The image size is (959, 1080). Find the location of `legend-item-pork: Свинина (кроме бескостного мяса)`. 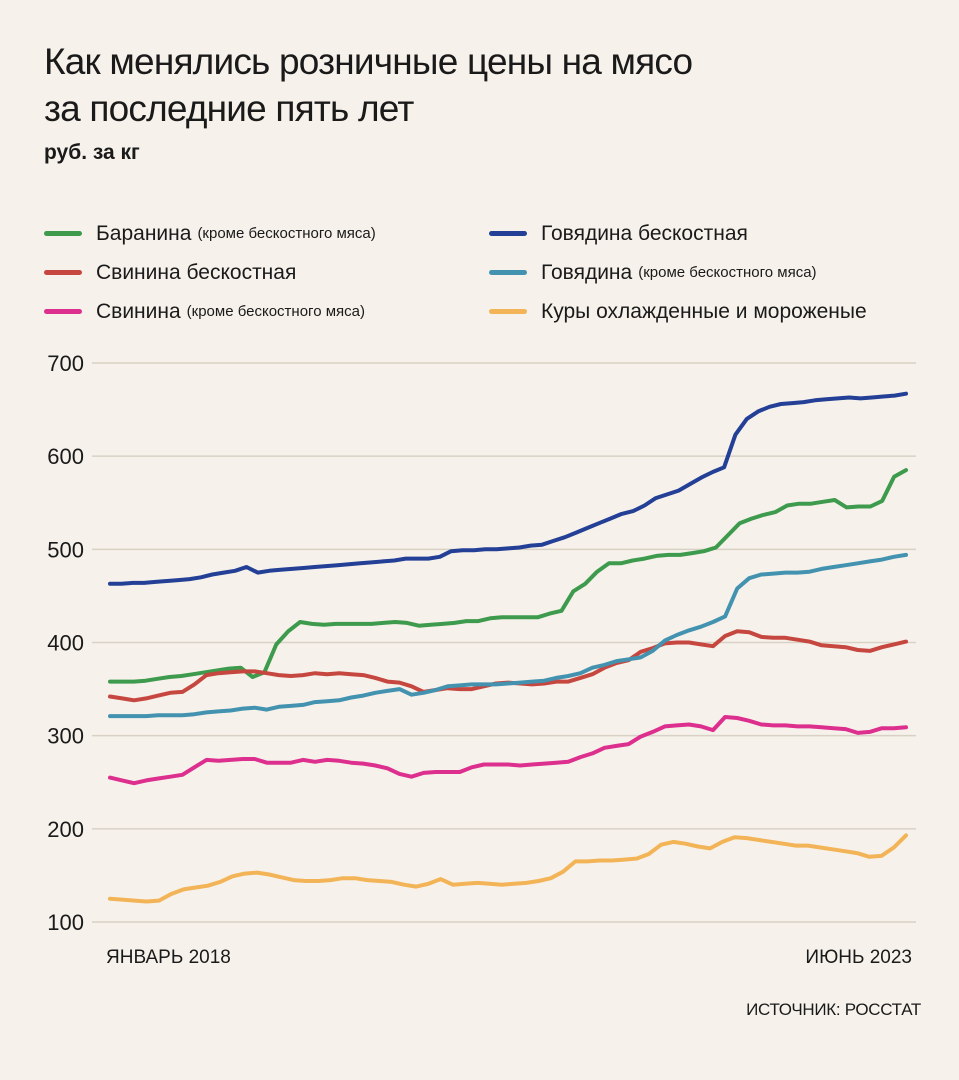

legend-item-pork: Свинина (кроме бескостного мяса) is located at coordinates (210, 311).